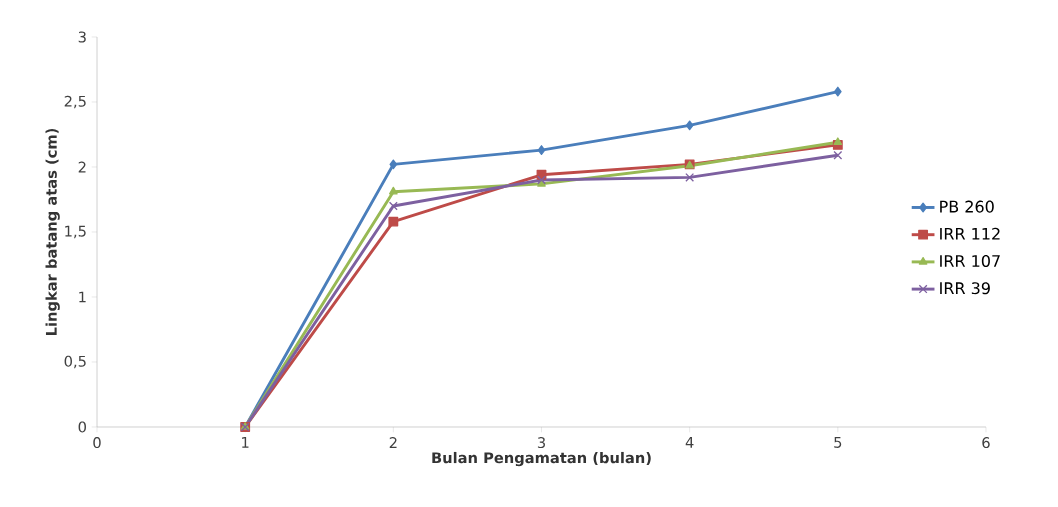 The width and height of the screenshot is (1058, 507). I want to click on legend-label: PB 260, so click(967, 206).